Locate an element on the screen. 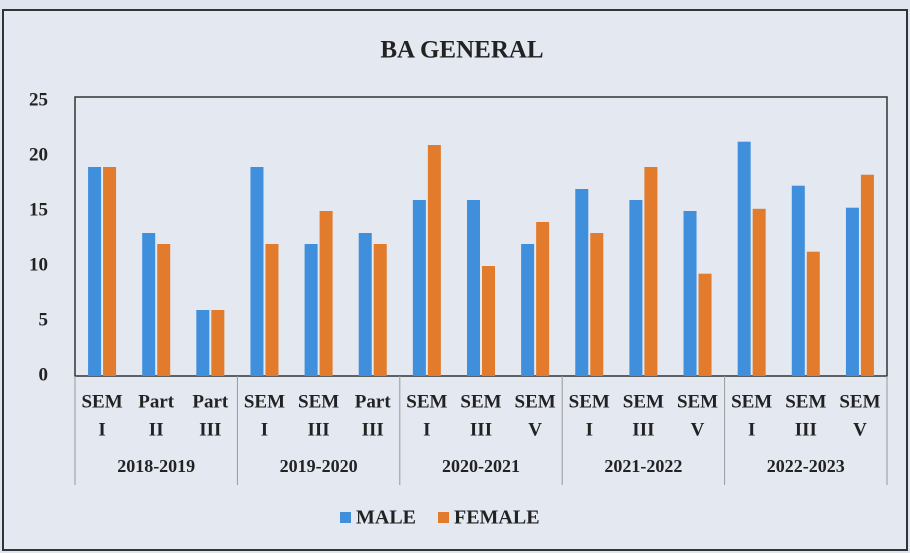 The height and width of the screenshot is (553, 910). group-label: 2022-2023 is located at coordinates (806, 466).